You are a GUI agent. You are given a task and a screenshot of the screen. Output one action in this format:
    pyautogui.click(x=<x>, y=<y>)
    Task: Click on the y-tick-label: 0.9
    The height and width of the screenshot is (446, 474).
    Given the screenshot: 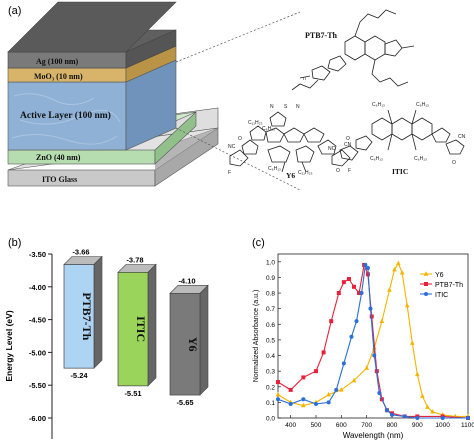 What is the action you would take?
    pyautogui.click(x=270, y=278)
    